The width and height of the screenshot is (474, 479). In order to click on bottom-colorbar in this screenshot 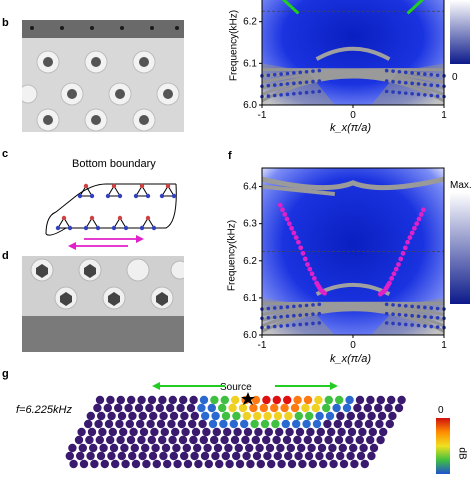, I will do `click(460, 248)`.